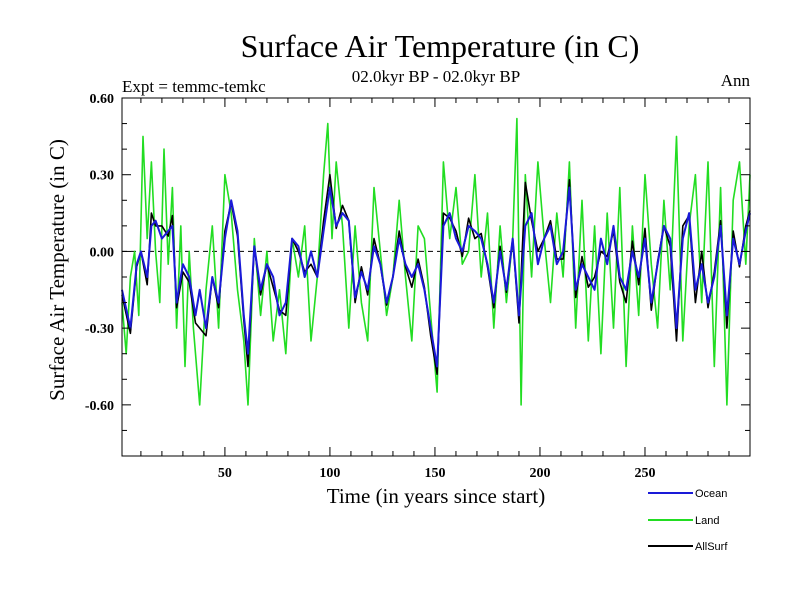 The height and width of the screenshot is (600, 800). I want to click on legend-label-ocean: Ocean, so click(711, 494).